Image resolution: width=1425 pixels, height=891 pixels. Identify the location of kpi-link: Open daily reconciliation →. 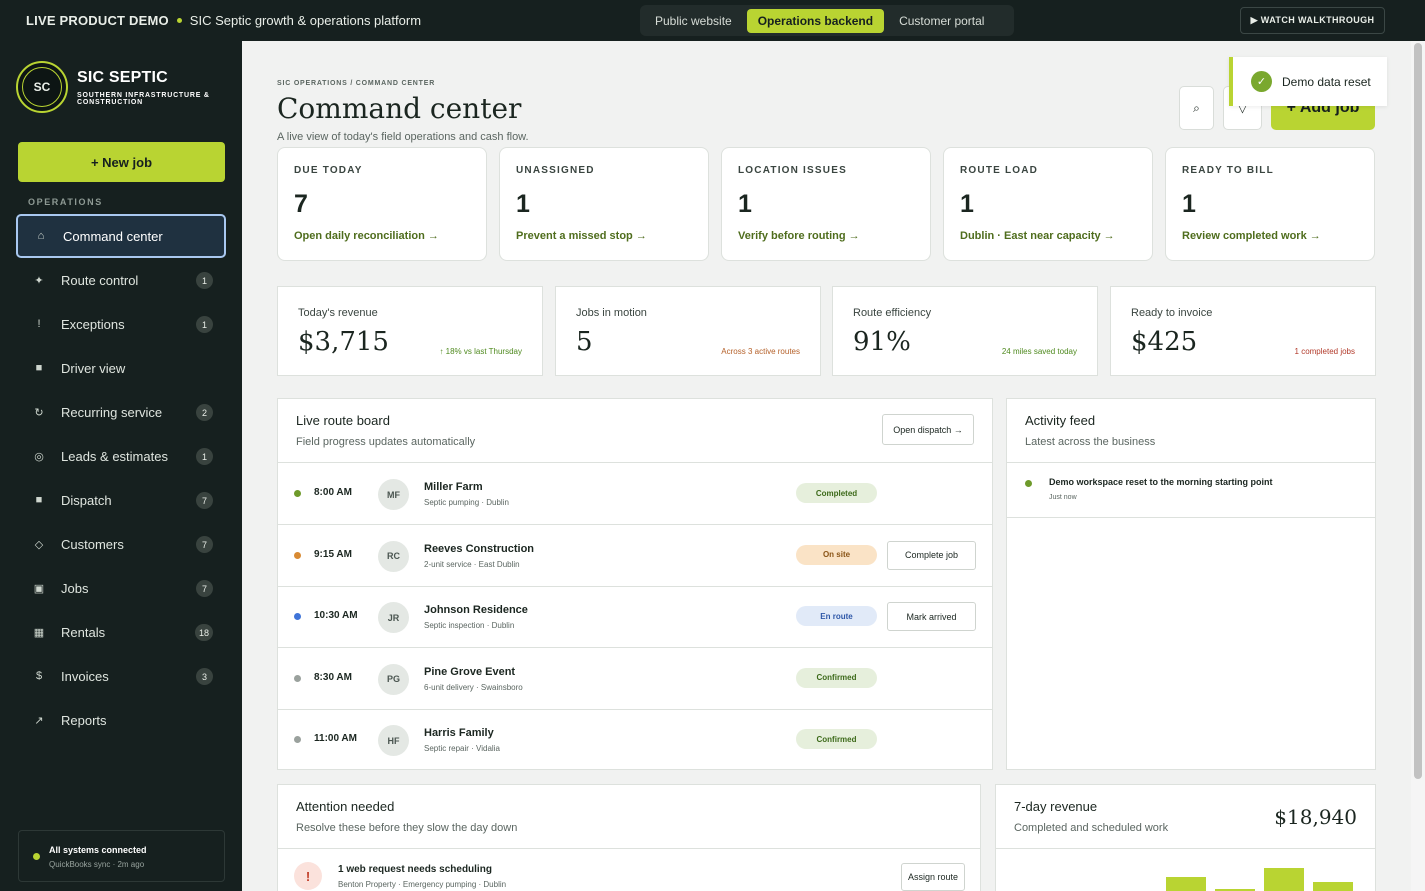
(366, 236).